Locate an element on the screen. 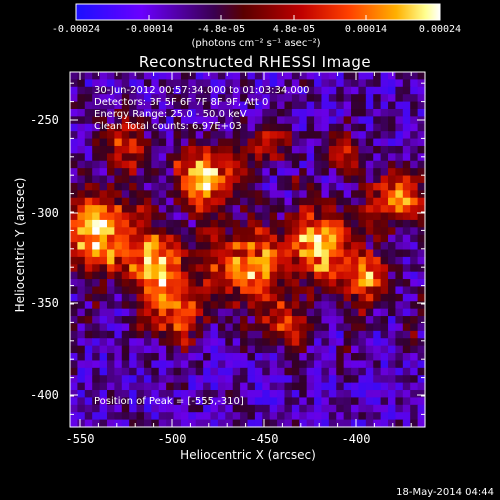 The height and width of the screenshot is (500, 500). annotation-time-range: 30-Jun-2012 00:57:34.000 to 01:03:34.000 is located at coordinates (202, 90).